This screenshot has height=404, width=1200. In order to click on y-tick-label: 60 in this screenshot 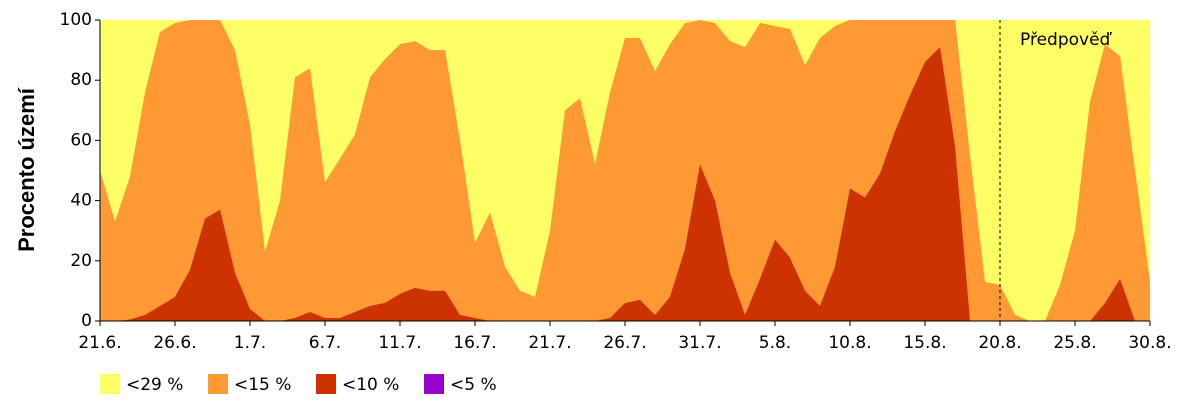, I will do `click(81, 140)`.